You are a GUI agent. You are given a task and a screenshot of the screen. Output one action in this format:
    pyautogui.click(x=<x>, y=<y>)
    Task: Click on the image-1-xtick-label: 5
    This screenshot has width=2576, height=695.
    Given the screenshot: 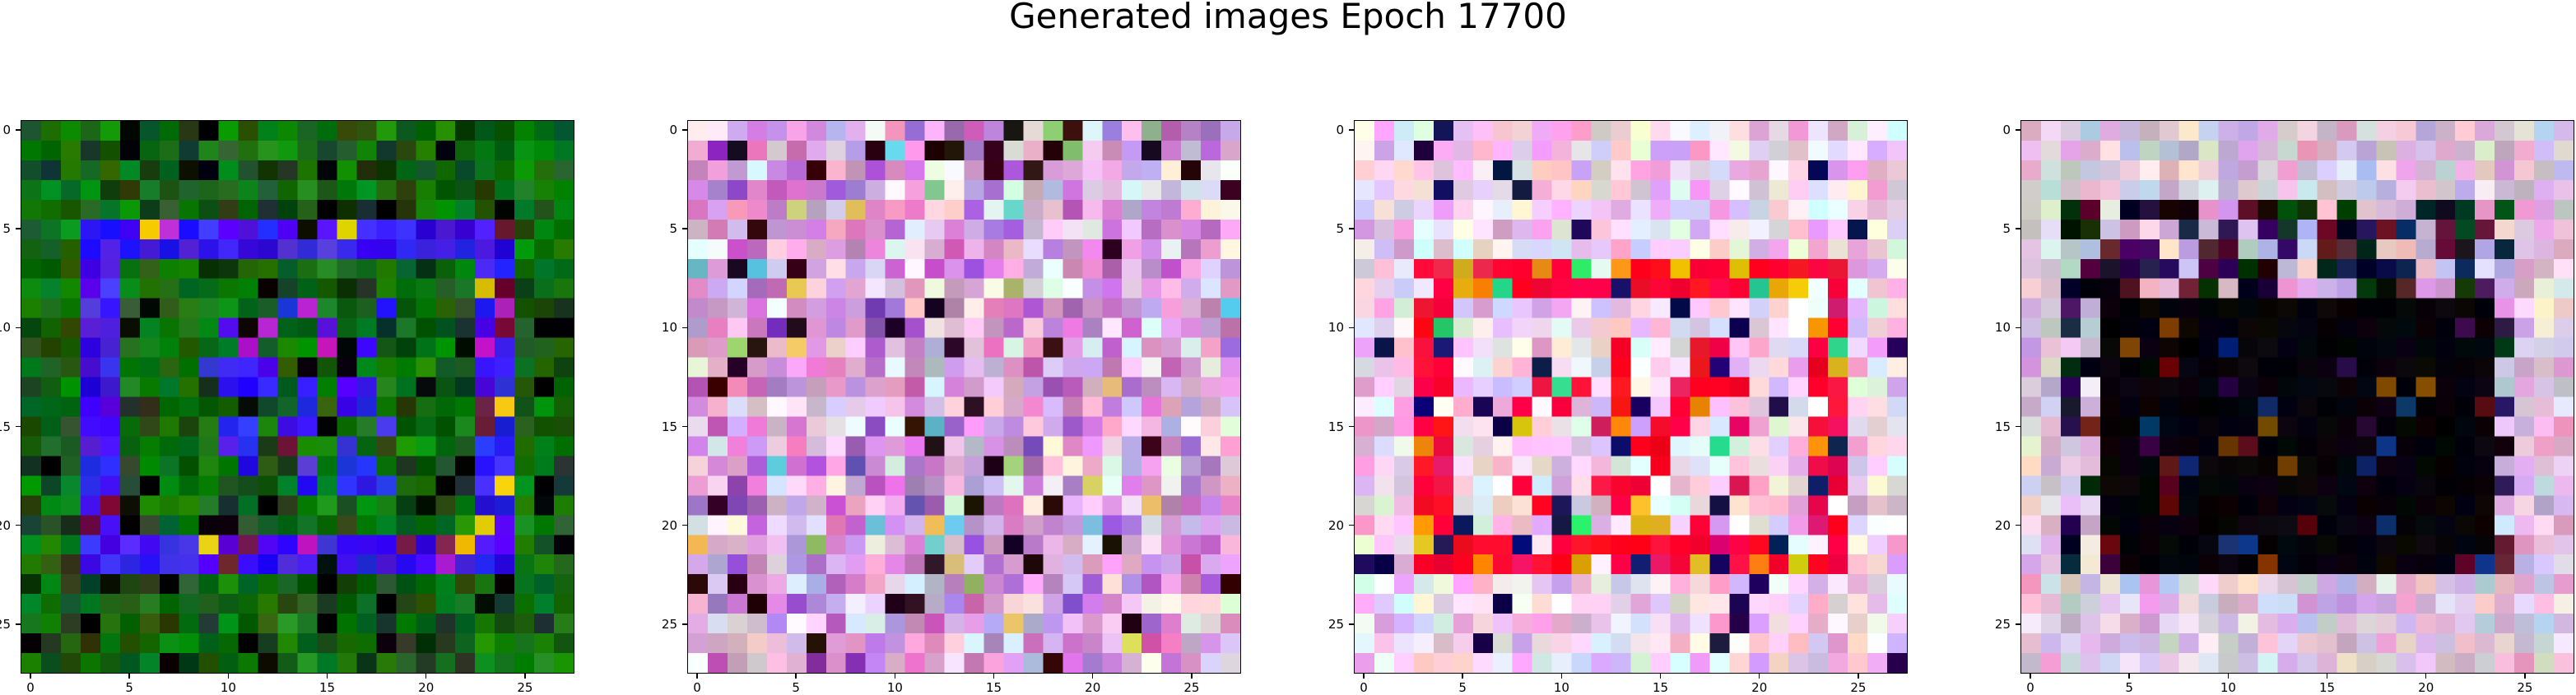 What is the action you would take?
    pyautogui.click(x=129, y=687)
    